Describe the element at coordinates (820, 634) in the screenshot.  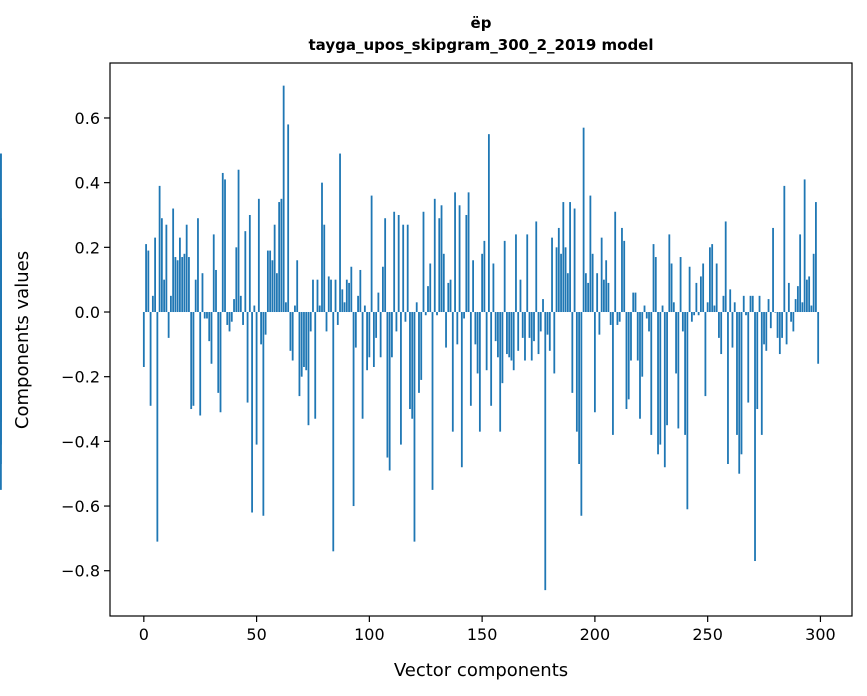
I see `x-tick-label: 300` at that location.